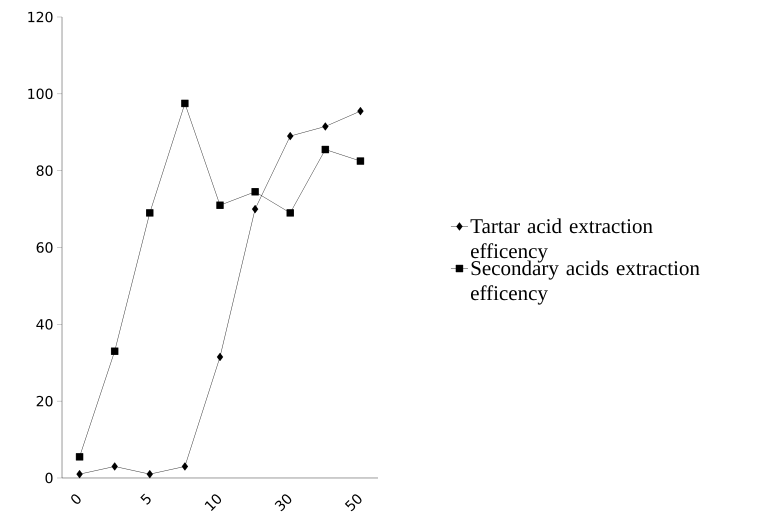  I want to click on y-tick-label: 60, so click(44, 247).